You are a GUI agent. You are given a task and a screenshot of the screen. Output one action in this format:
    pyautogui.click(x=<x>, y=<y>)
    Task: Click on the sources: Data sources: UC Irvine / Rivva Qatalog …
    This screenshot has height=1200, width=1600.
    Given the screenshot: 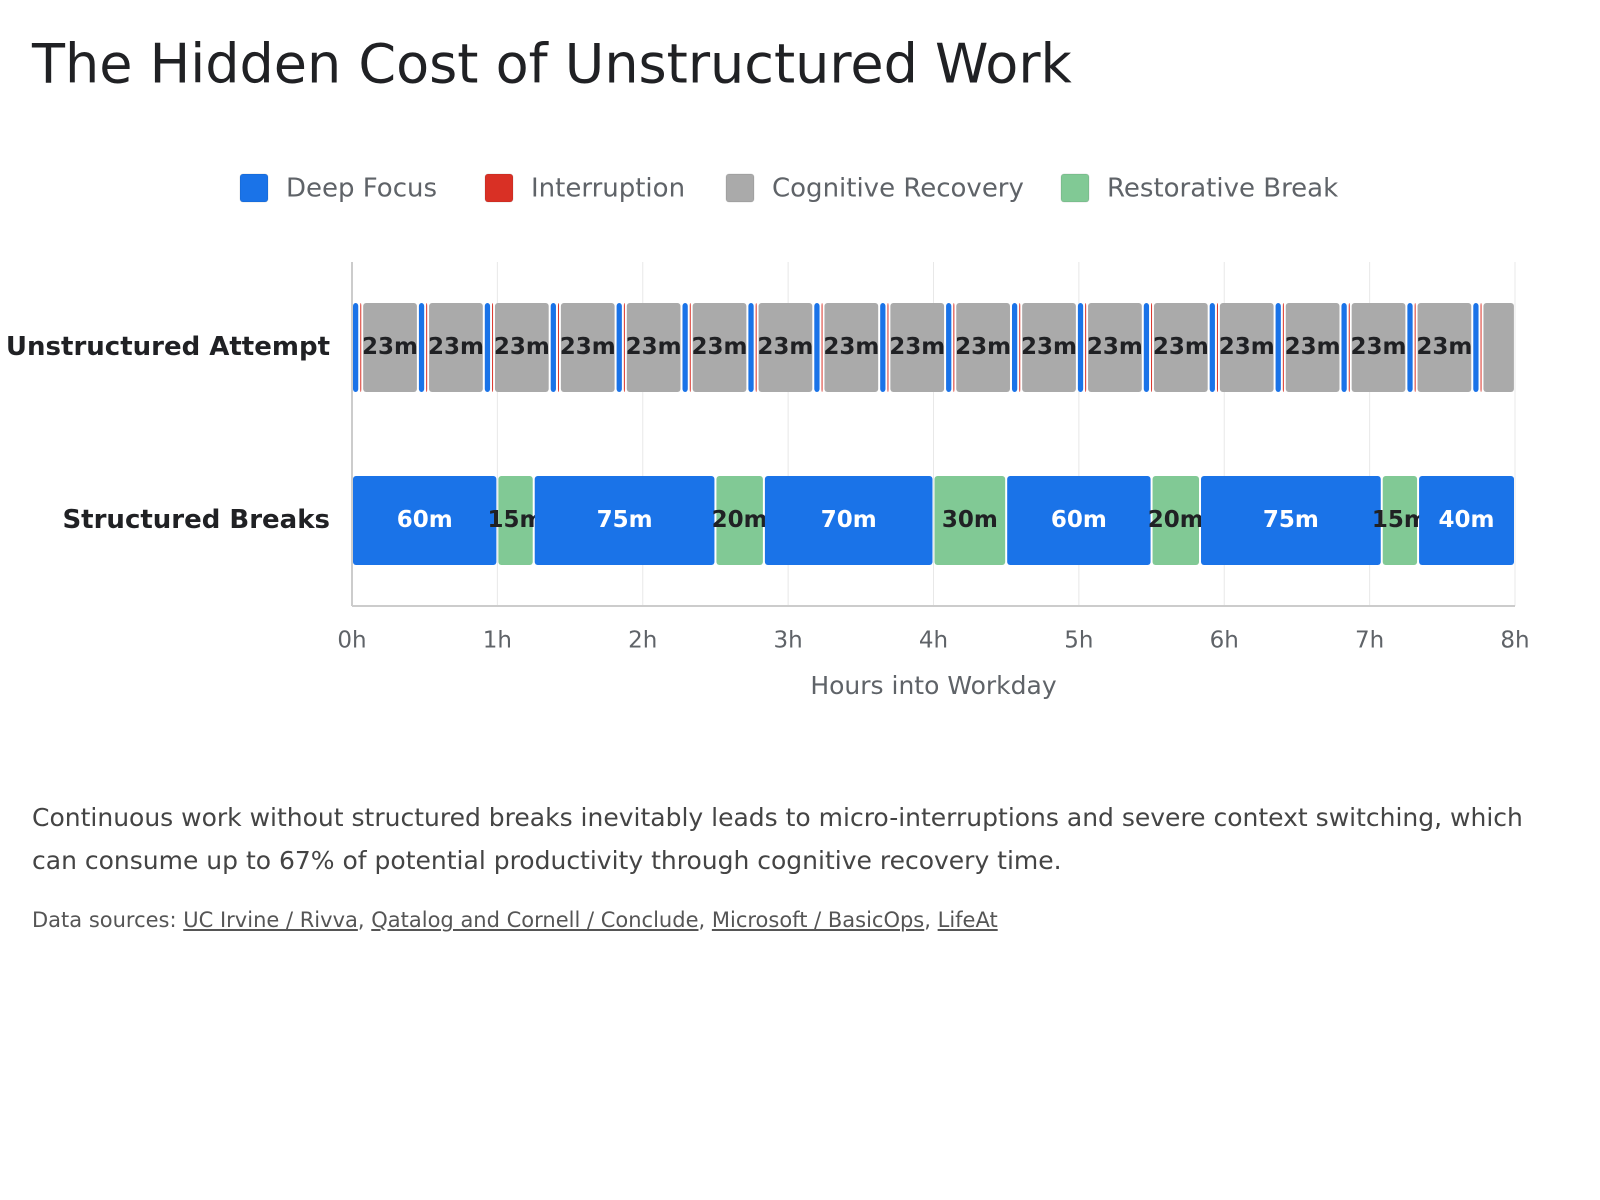 What is the action you would take?
    pyautogui.click(x=515, y=920)
    